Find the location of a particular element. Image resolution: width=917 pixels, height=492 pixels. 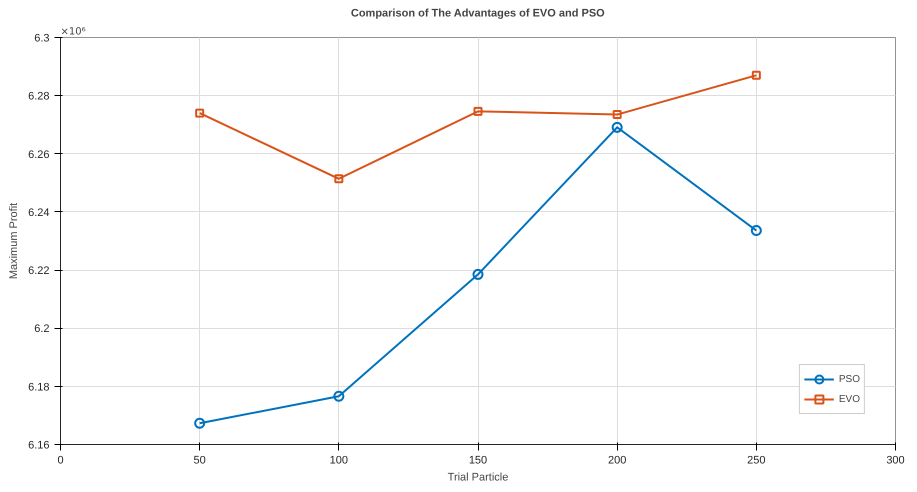

y-axis-title: Maximum Profit is located at coordinates (14, 241).